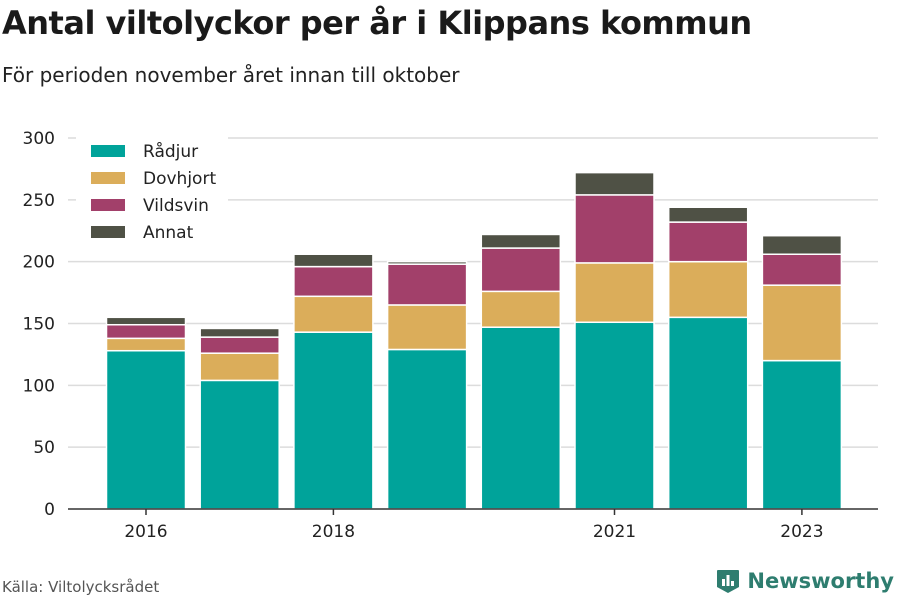  Describe the element at coordinates (39, 139) in the screenshot. I see `y-tick-label: 300` at that location.